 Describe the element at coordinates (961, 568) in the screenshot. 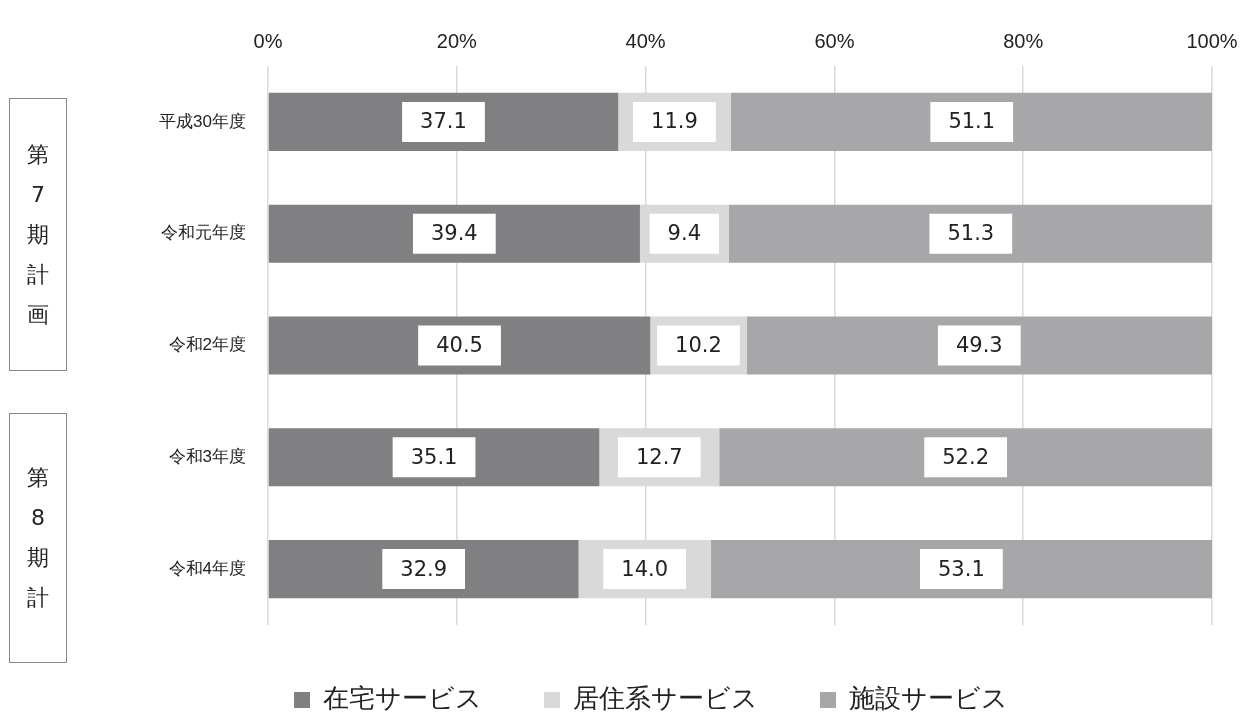

I see `data-label: 53.1` at that location.